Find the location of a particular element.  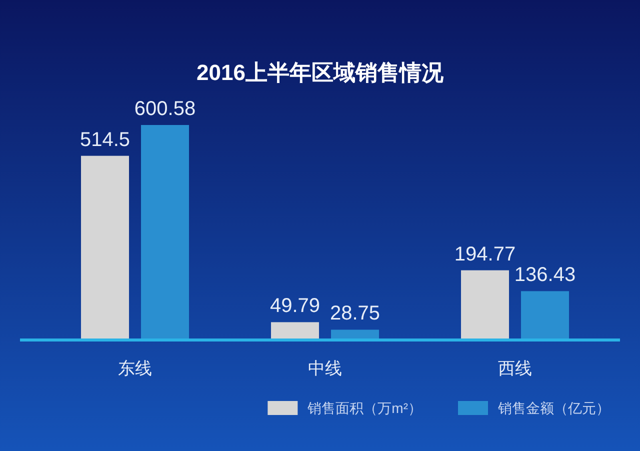

data-label: 514.5 is located at coordinates (105, 139).